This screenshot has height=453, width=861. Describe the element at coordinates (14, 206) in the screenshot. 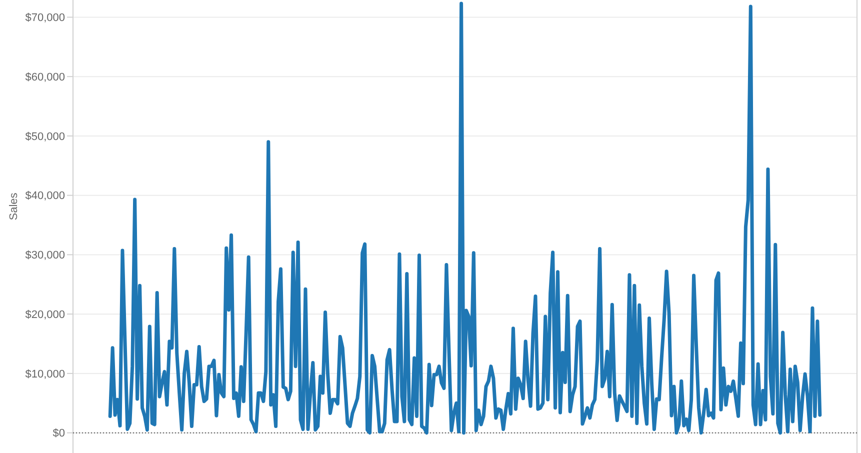

I see `y-axis-title: Sales` at that location.